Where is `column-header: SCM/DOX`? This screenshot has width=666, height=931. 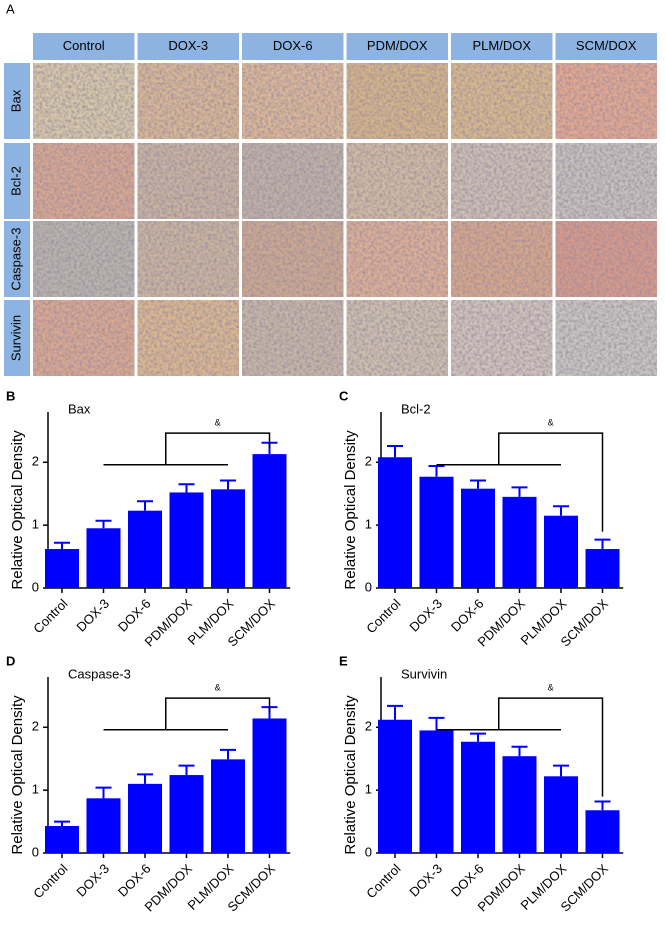
column-header: SCM/DOX is located at coordinates (606, 45).